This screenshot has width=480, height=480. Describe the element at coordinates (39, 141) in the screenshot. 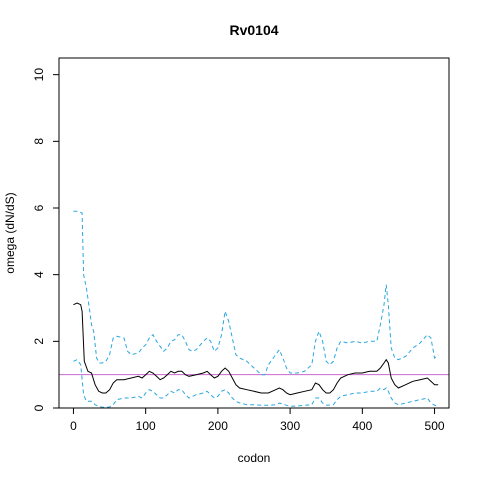

I see `y-tick-label: 8` at that location.